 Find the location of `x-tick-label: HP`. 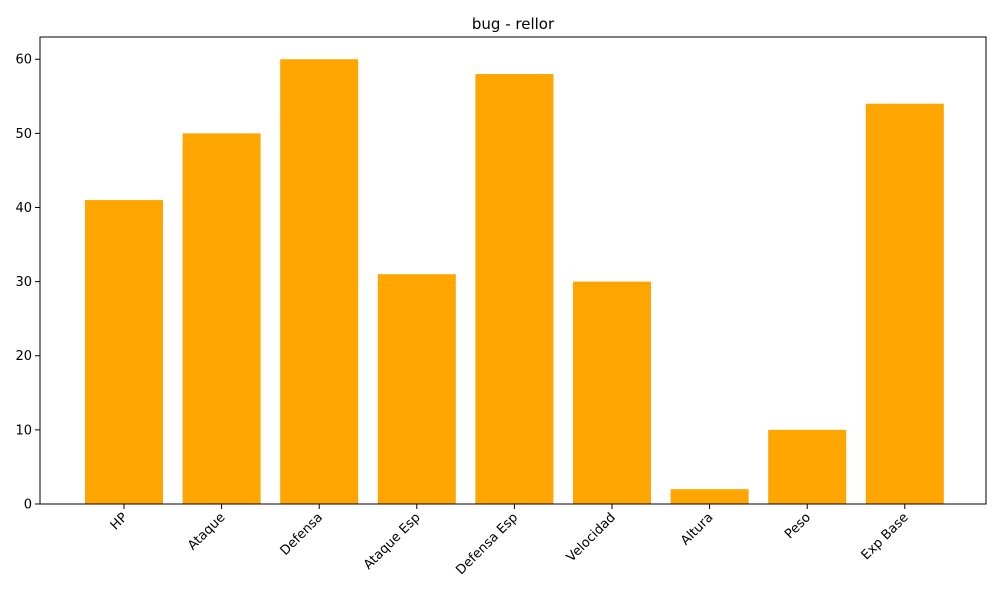

x-tick-label: HP is located at coordinates (119, 521).